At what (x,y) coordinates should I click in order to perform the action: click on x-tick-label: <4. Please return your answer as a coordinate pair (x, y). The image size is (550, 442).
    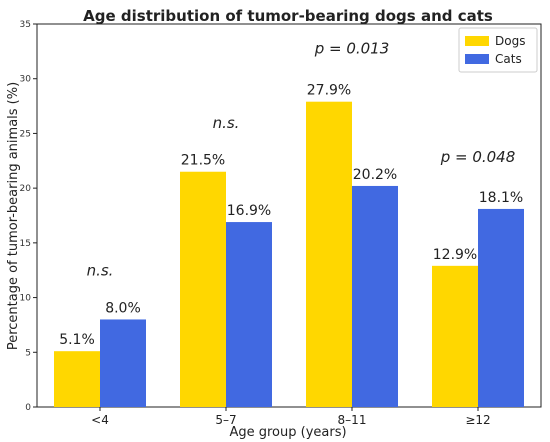
    Looking at the image, I should click on (100, 420).